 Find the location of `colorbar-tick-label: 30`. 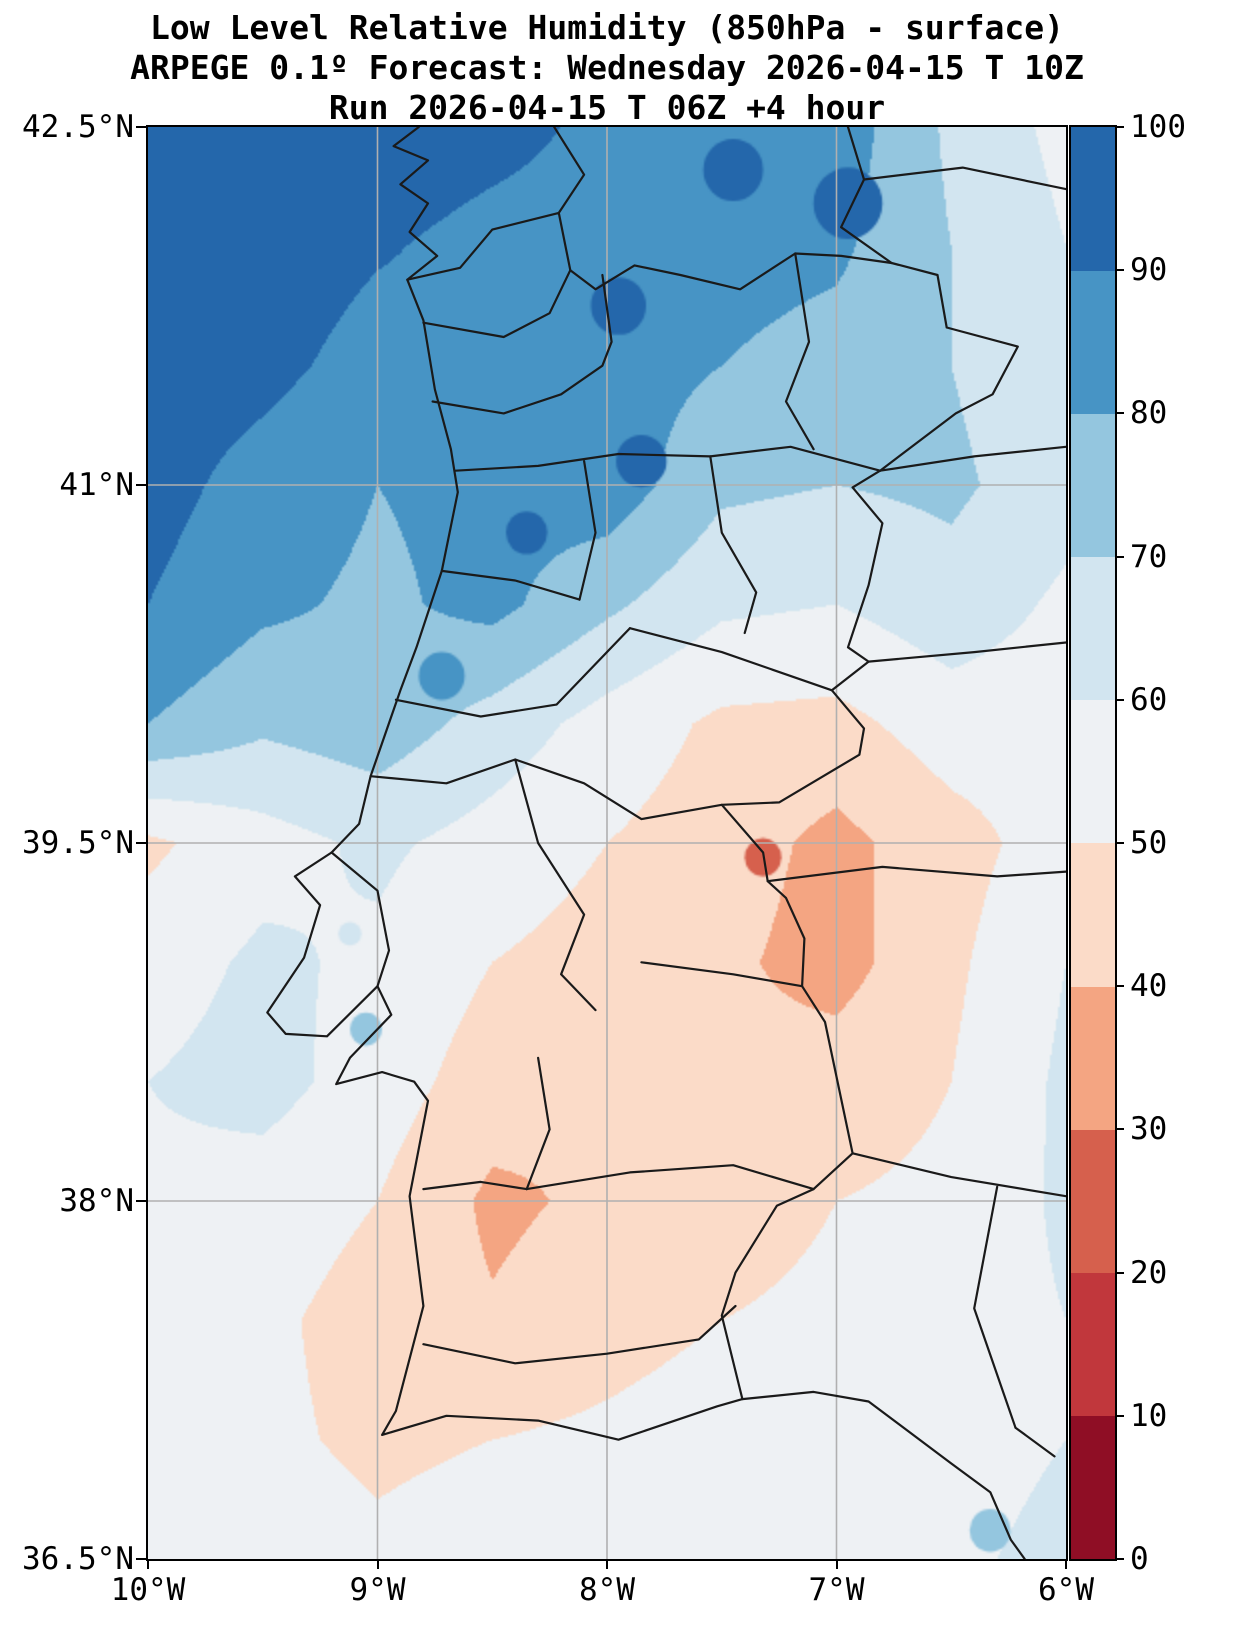

colorbar-tick-label: 30 is located at coordinates (1149, 1129).